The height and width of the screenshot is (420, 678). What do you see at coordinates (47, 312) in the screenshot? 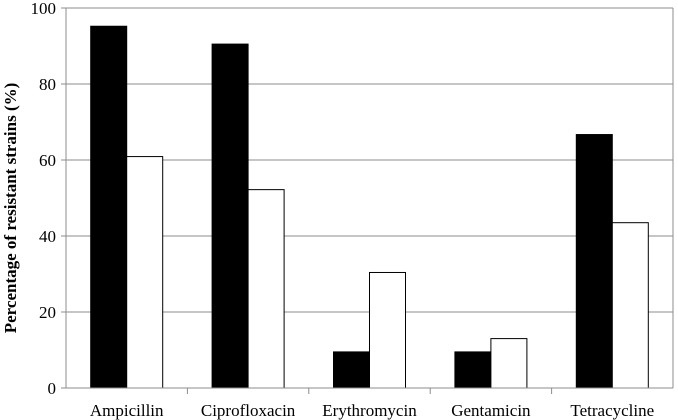
I see `y-tick-label: 20` at bounding box center [47, 312].